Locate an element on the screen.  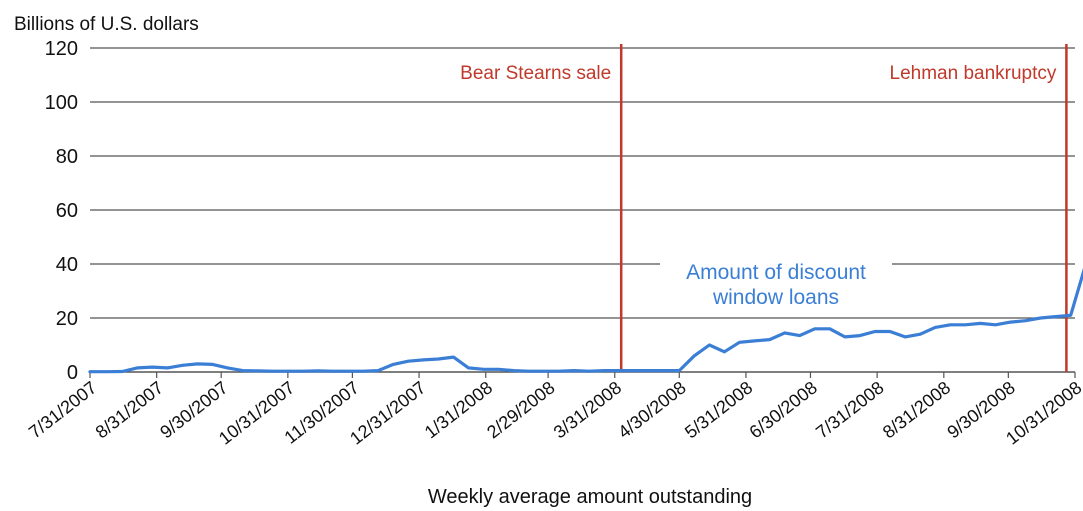
series-label-backdrop is located at coordinates (776, 284).